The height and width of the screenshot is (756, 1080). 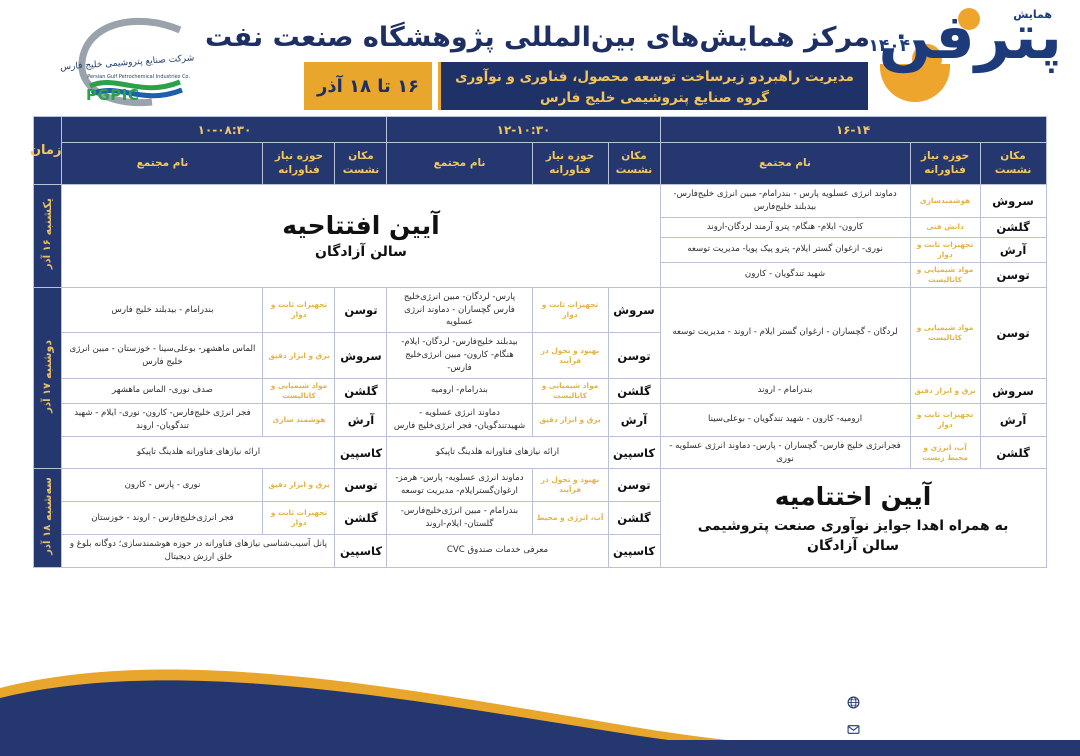 What do you see at coordinates (853, 526) in the screenshot?
I see `closing-ceremony-subtitle: به همراه اهدا جوایز نوآوری صنعت پتروشیمی` at bounding box center [853, 526].